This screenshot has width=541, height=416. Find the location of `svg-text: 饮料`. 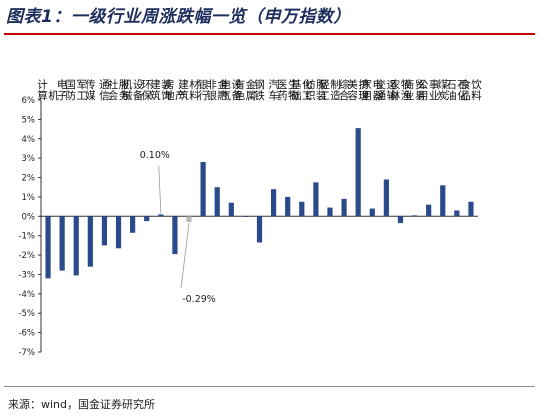

svg-text: 饮料 is located at coordinates (476, 90).